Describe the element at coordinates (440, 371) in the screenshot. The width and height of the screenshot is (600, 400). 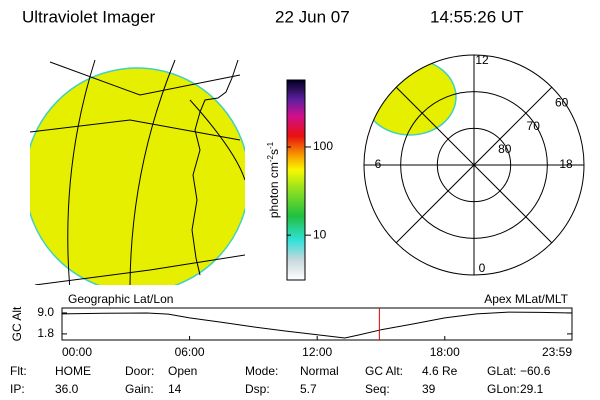
I see `field-value: 4.6 Re` at that location.